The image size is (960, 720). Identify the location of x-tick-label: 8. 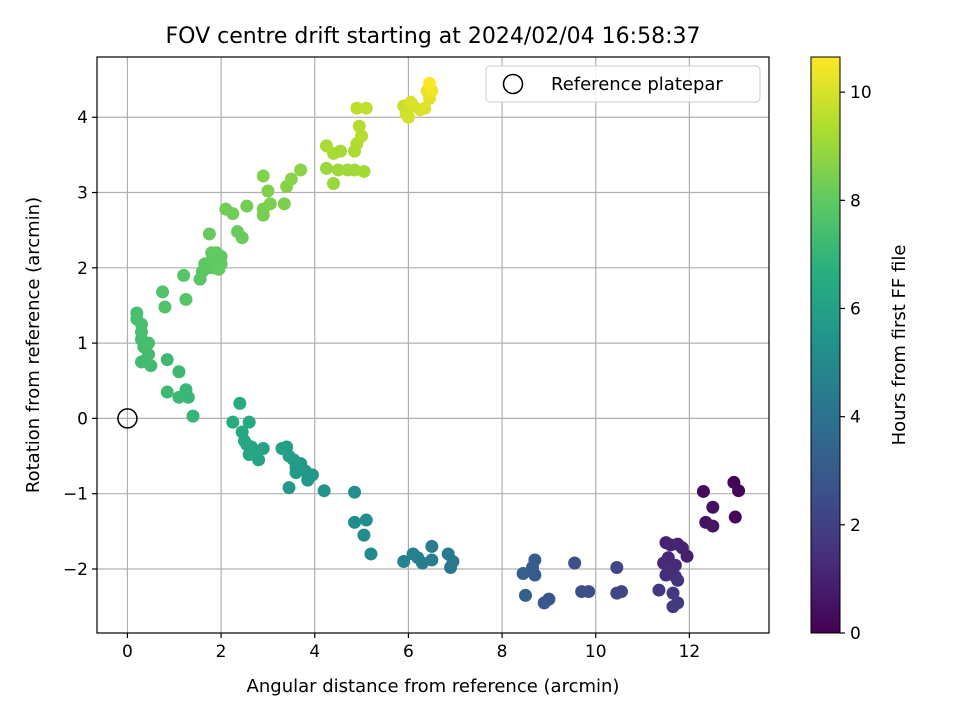
(502, 652).